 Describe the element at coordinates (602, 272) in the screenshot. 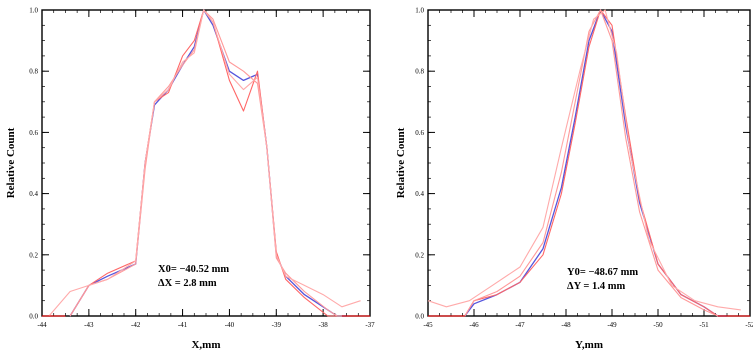

I see `annotation-1: Y0= −48.67 mm` at that location.